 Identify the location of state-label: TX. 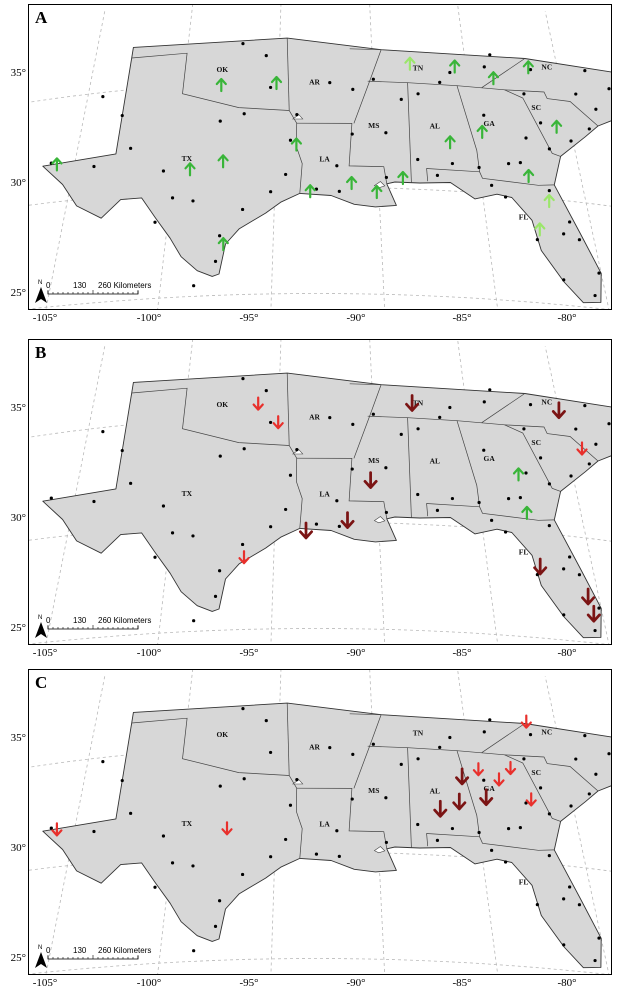
(187, 158).